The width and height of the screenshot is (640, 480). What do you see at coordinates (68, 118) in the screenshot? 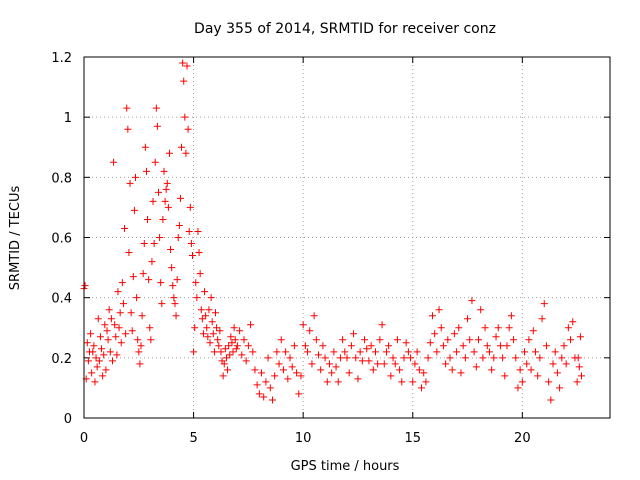
I see `y-tick-label: 1` at bounding box center [68, 118].